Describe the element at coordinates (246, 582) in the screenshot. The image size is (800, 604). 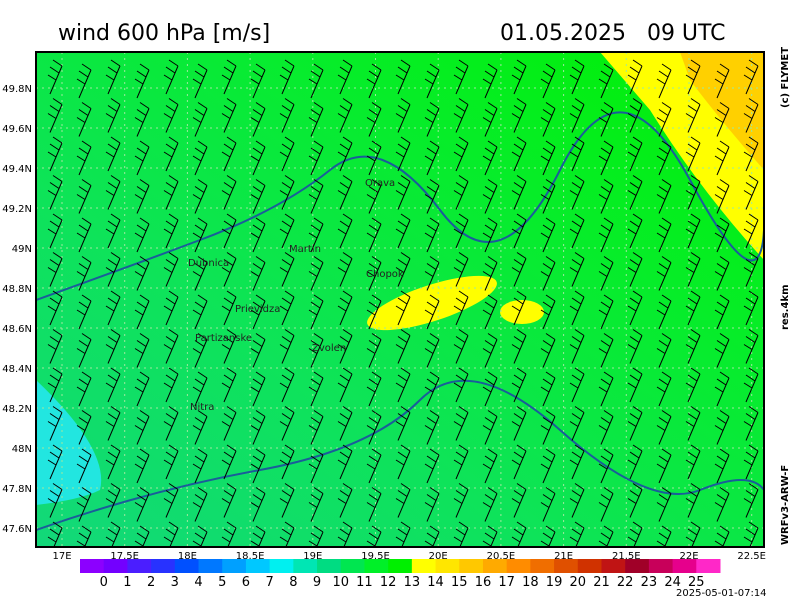
I see `colorbar-label: 6` at that location.